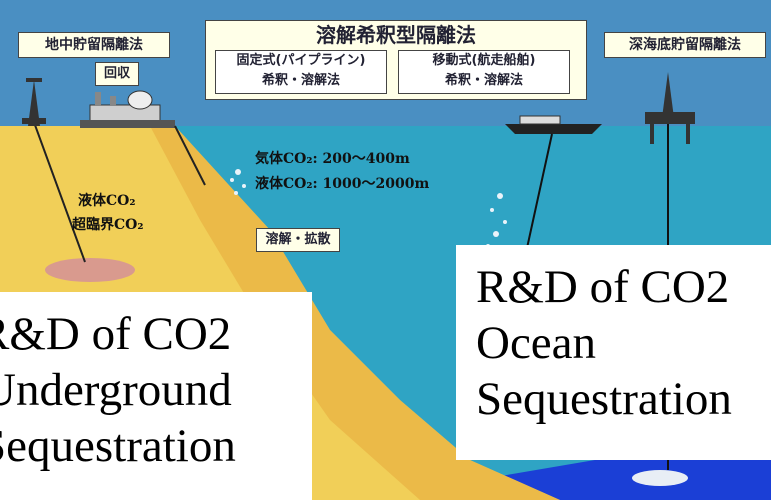 This screenshot has width=771, height=504. Describe the element at coordinates (190, 155) in the screenshot. I see `seabed-pipeline` at that location.